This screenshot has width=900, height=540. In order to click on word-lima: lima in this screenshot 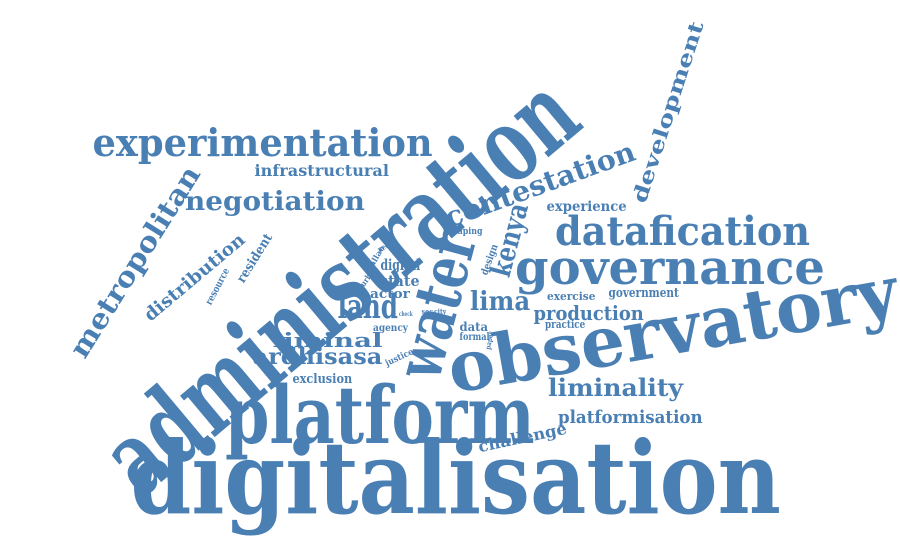, I will do `click(500, 302)`.